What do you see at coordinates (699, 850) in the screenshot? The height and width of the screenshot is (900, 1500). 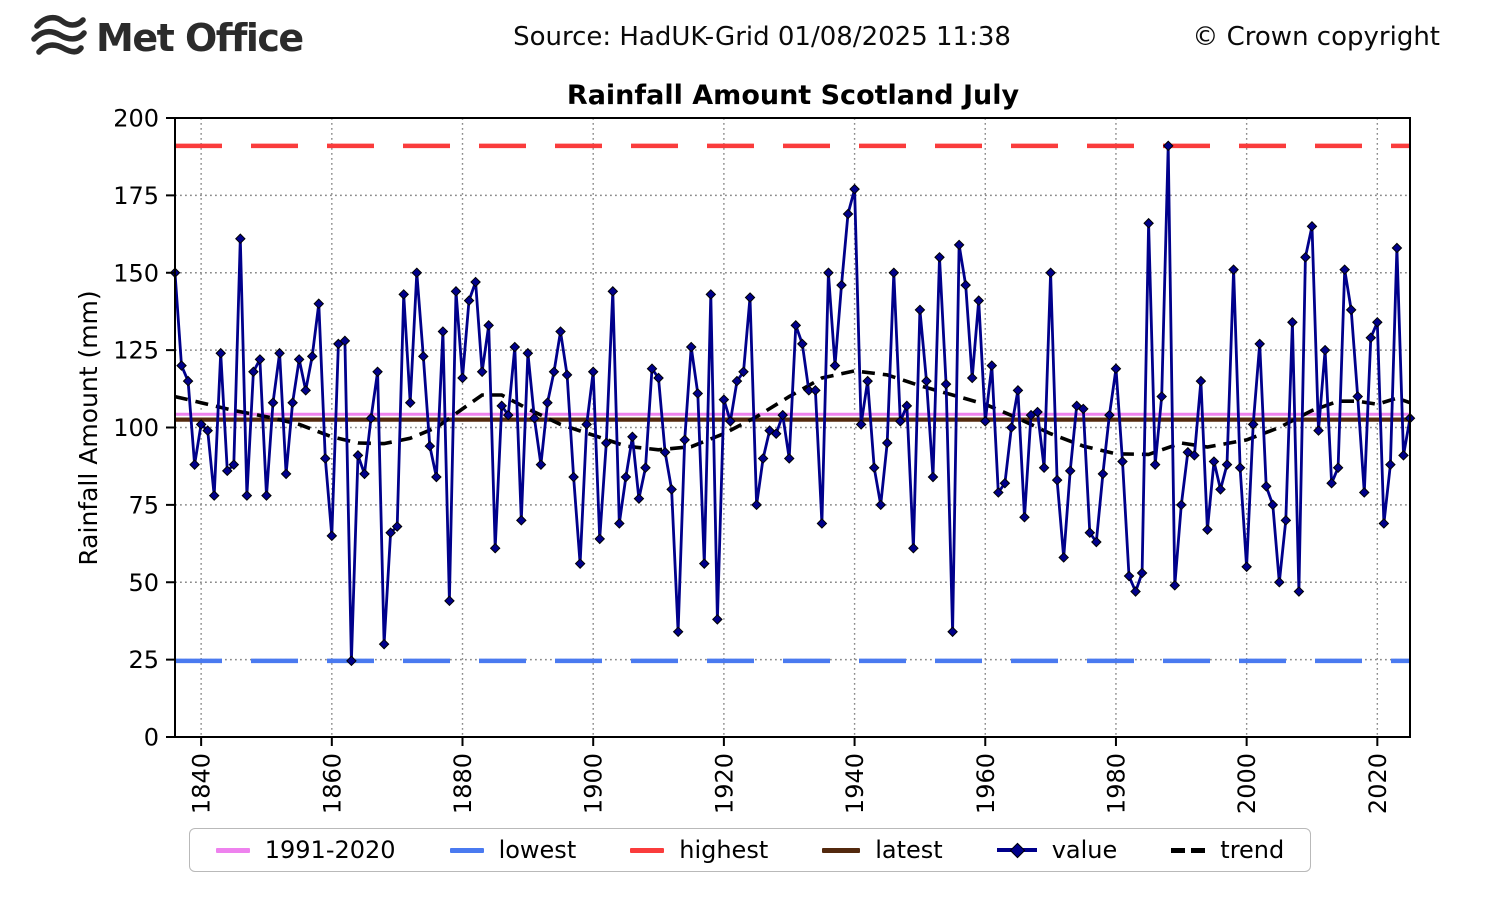 I see `legend-item-highest: highest` at bounding box center [699, 850].